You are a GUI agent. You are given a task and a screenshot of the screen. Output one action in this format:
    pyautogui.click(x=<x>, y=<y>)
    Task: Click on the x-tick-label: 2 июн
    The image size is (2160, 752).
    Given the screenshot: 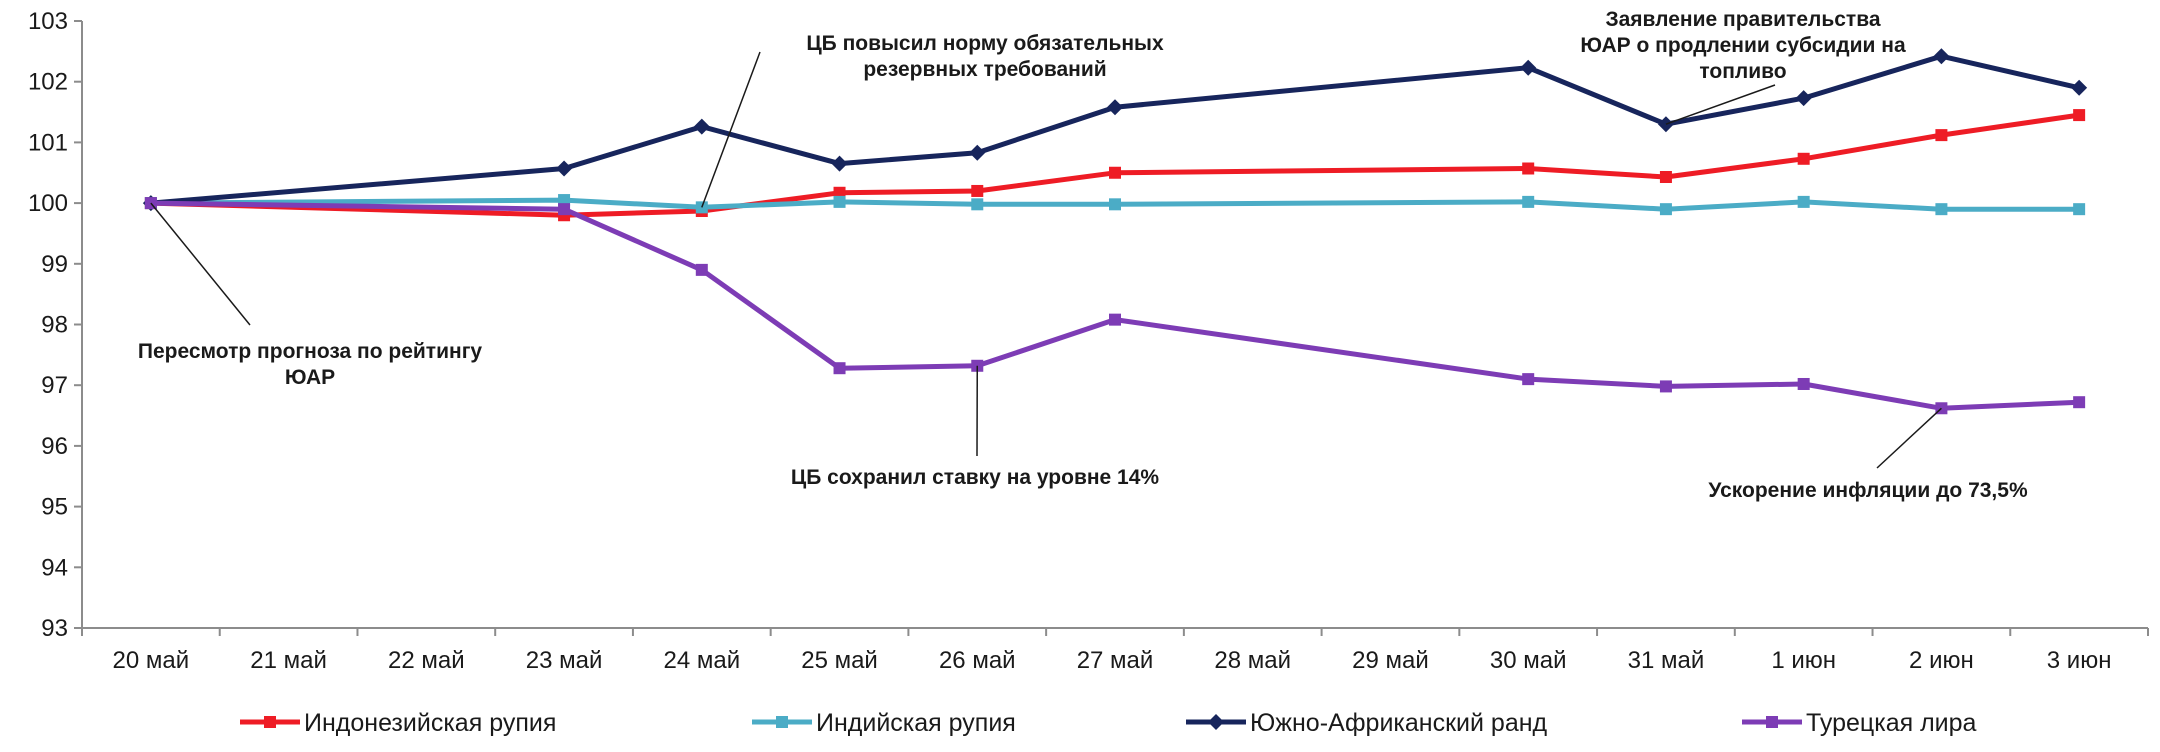 What is the action you would take?
    pyautogui.click(x=1941, y=660)
    